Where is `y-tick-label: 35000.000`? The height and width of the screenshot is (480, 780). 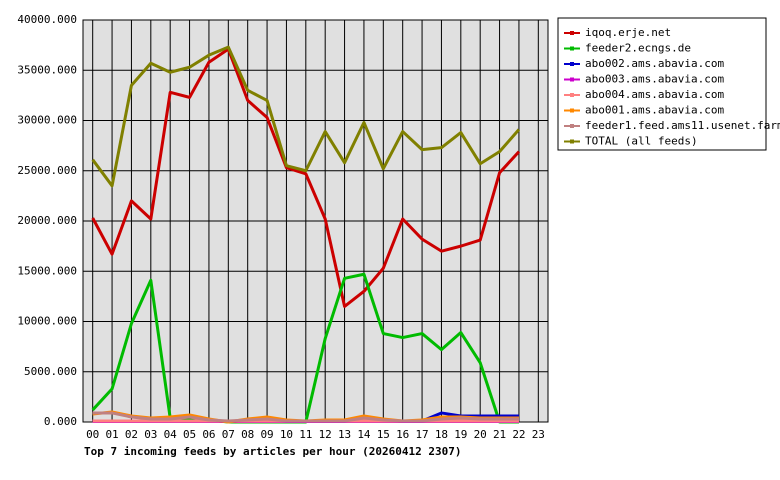 y-tick-label: 35000.000 is located at coordinates (47, 69).